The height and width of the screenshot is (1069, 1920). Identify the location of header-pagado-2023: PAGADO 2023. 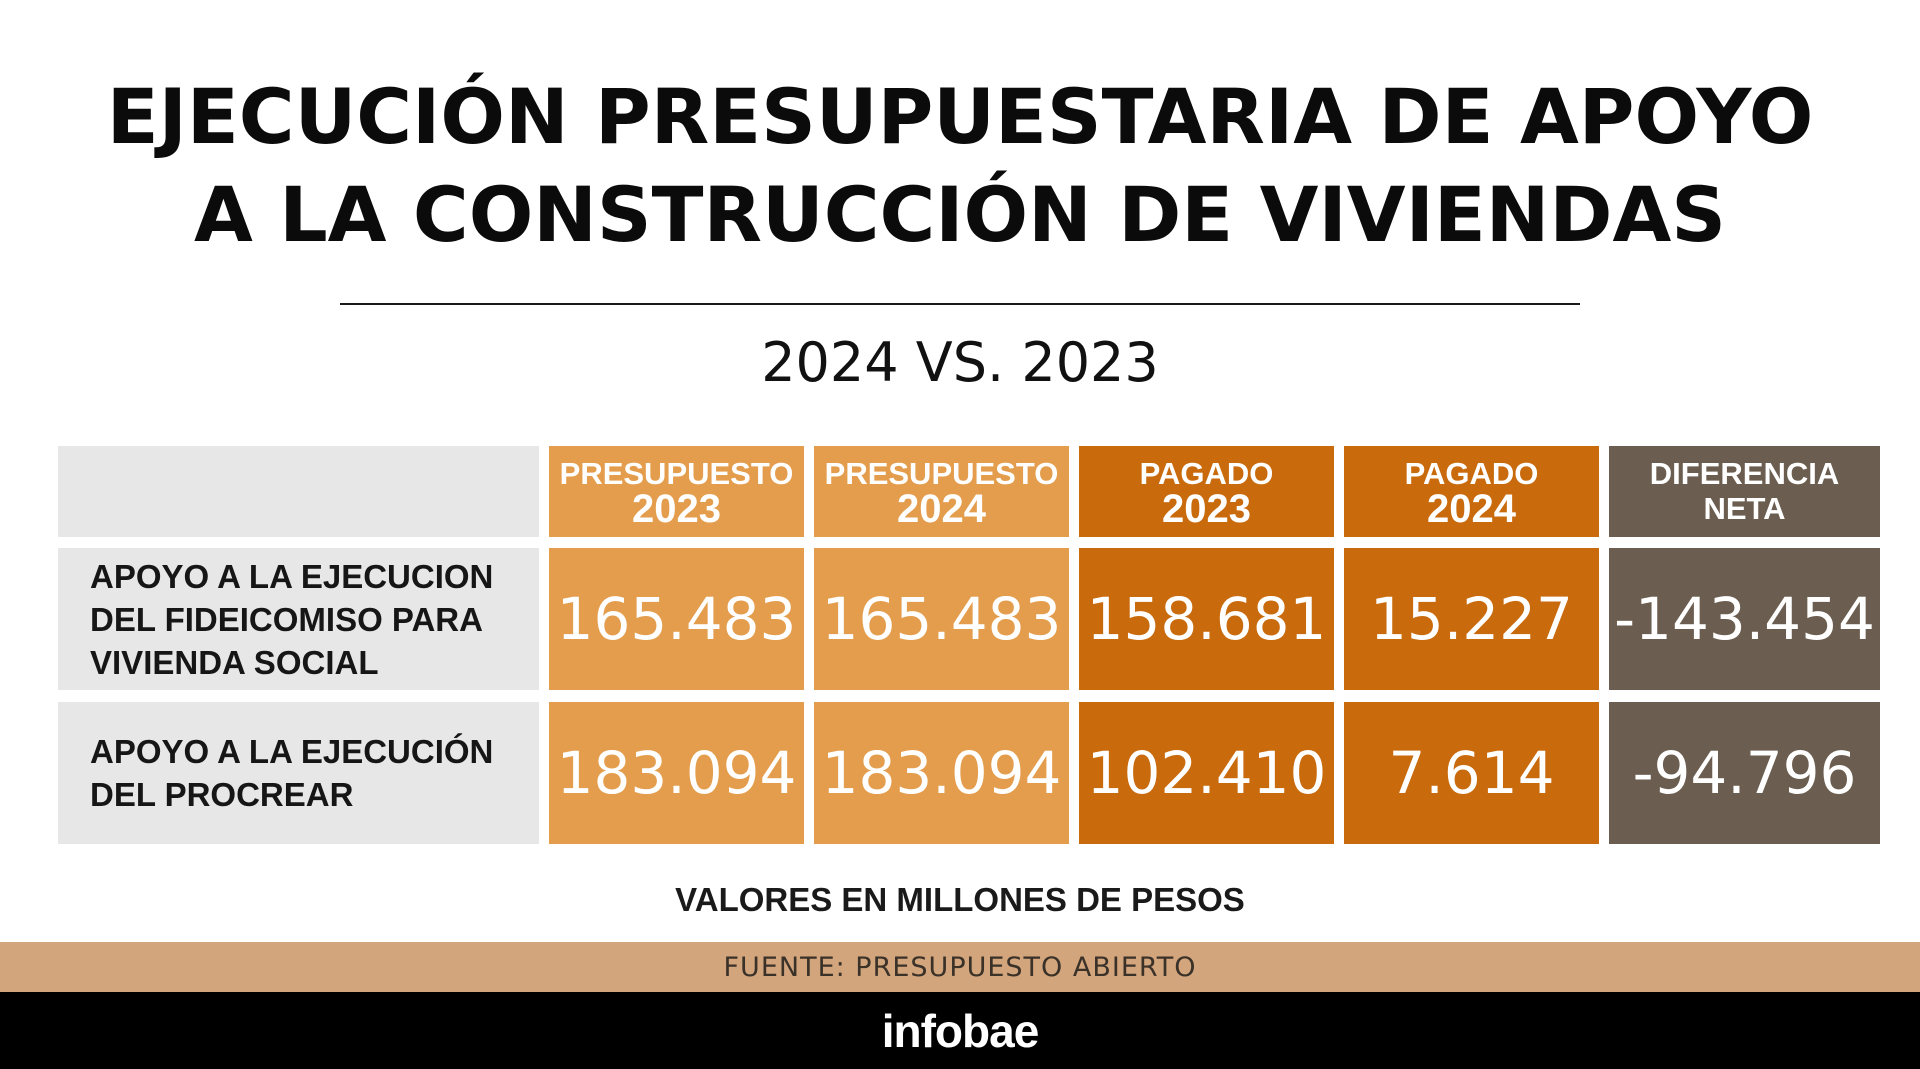
(1206, 491).